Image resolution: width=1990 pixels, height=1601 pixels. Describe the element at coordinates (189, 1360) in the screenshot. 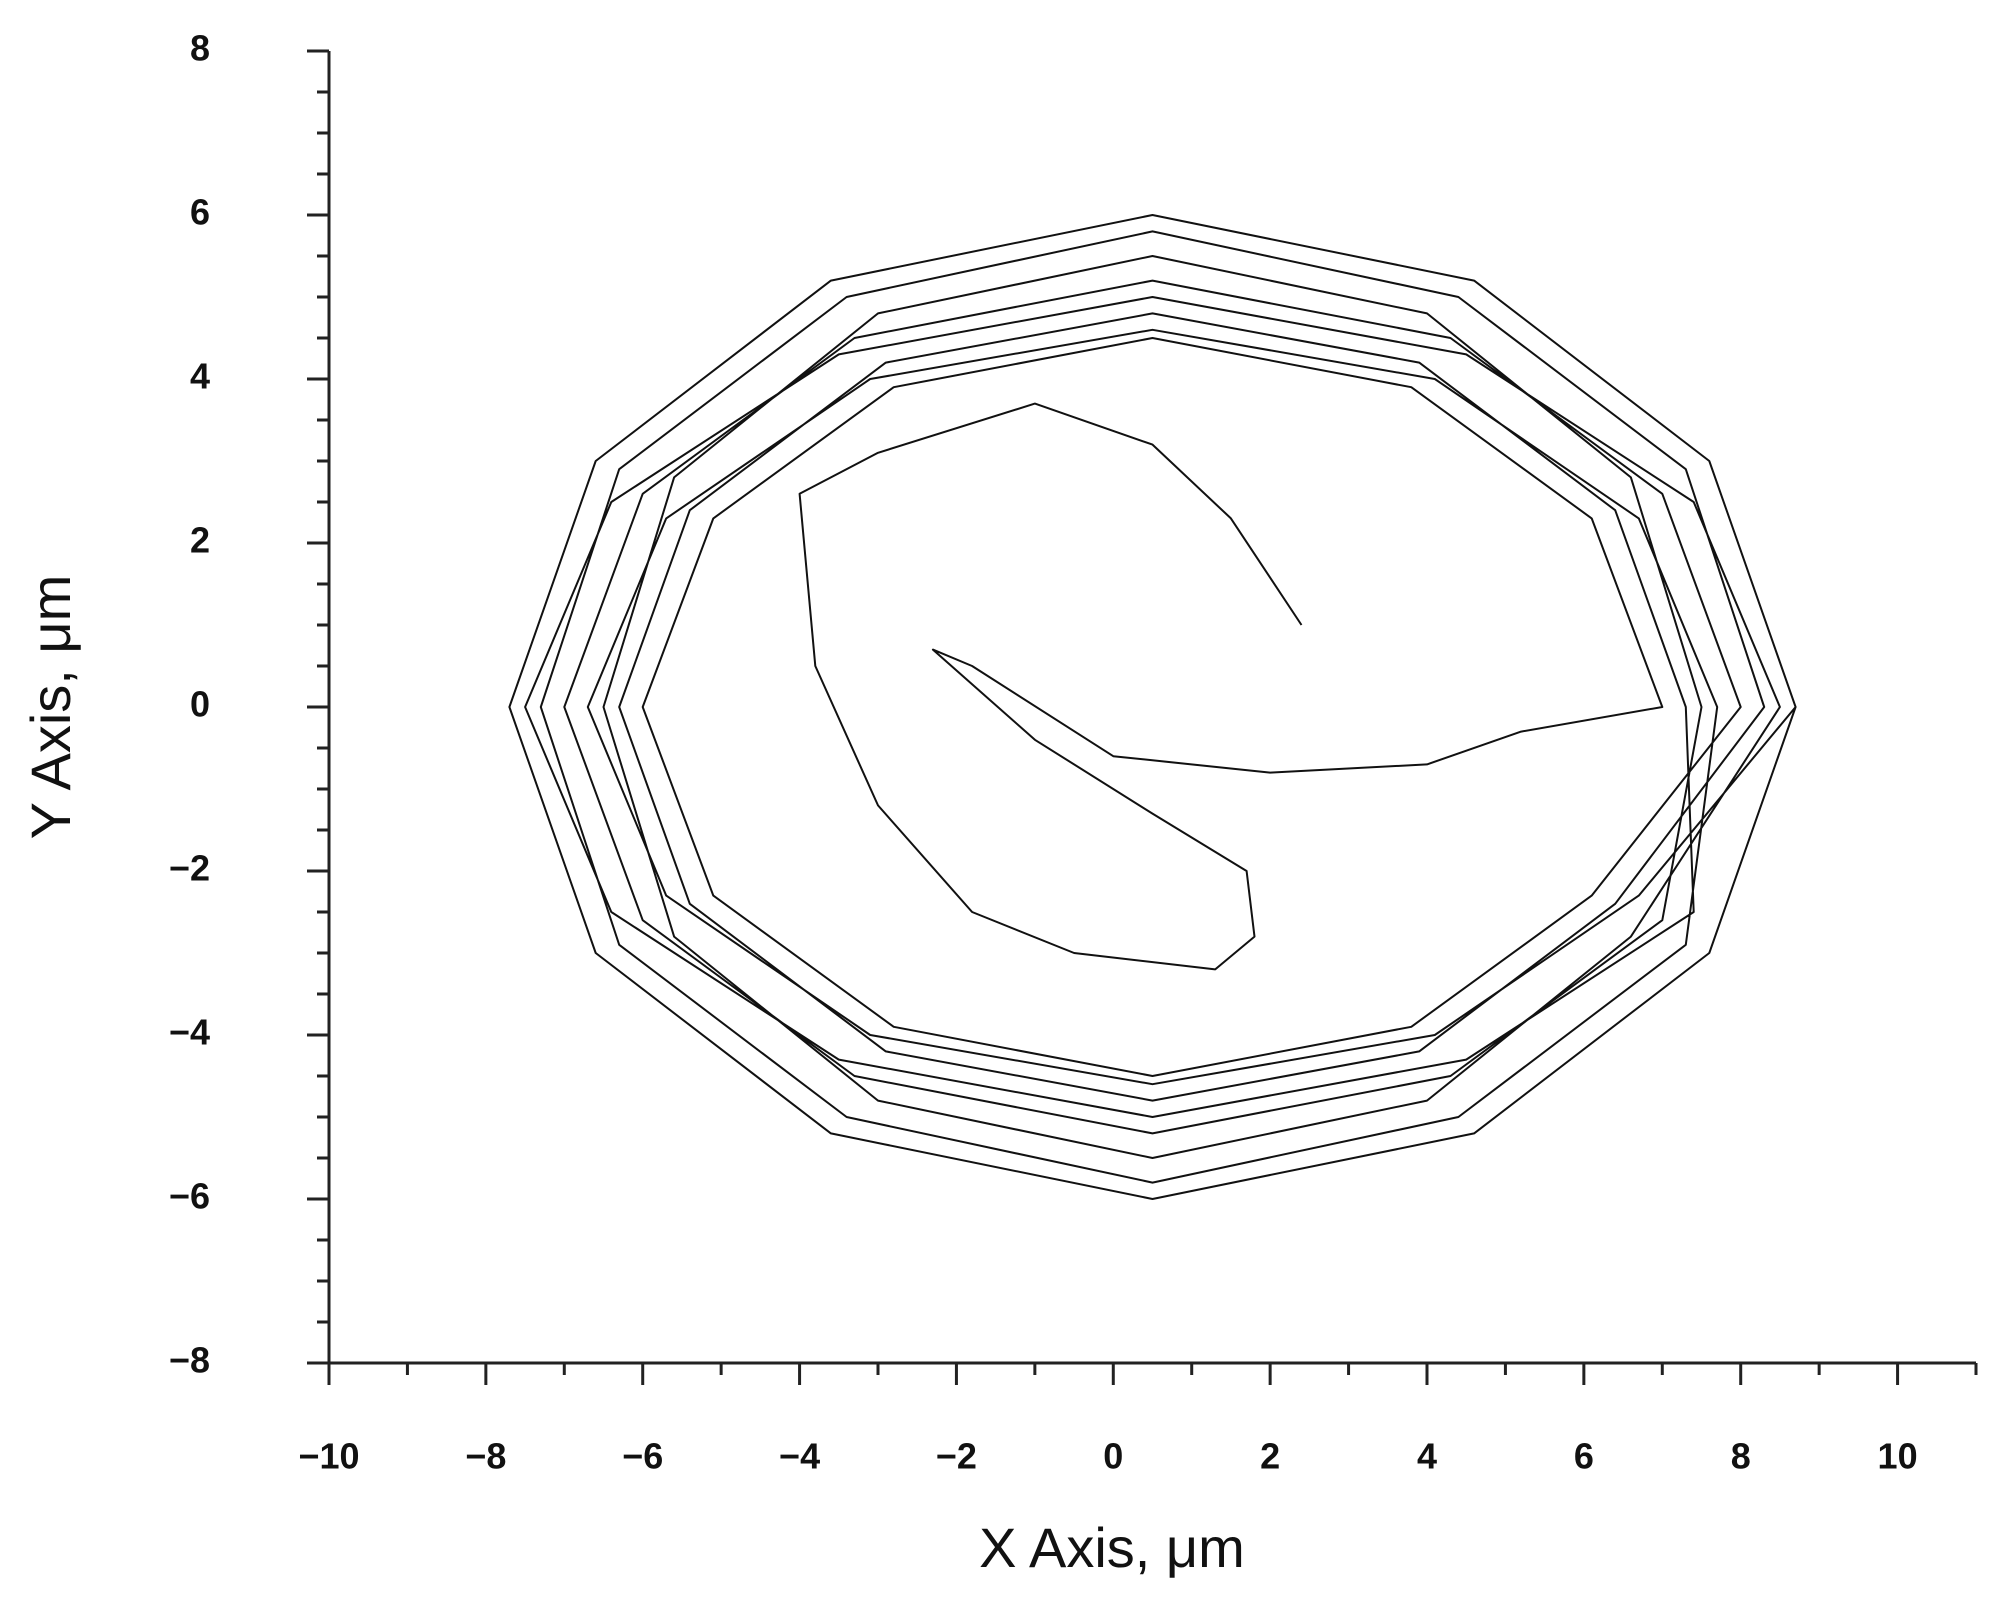

I see `y-tick-label: −8` at that location.